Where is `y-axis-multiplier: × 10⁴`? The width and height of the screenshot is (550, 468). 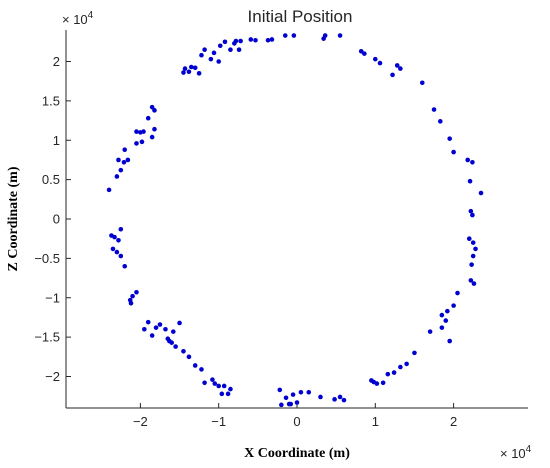
y-axis-multiplier: × 10⁴ is located at coordinates (78, 18).